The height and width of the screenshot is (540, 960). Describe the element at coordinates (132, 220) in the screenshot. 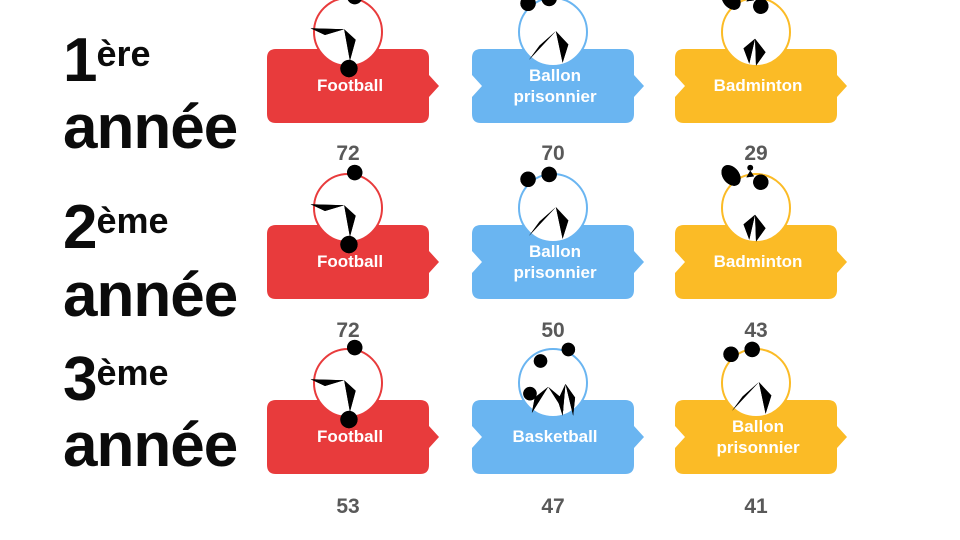

I see `year-2-suffix: ème` at that location.